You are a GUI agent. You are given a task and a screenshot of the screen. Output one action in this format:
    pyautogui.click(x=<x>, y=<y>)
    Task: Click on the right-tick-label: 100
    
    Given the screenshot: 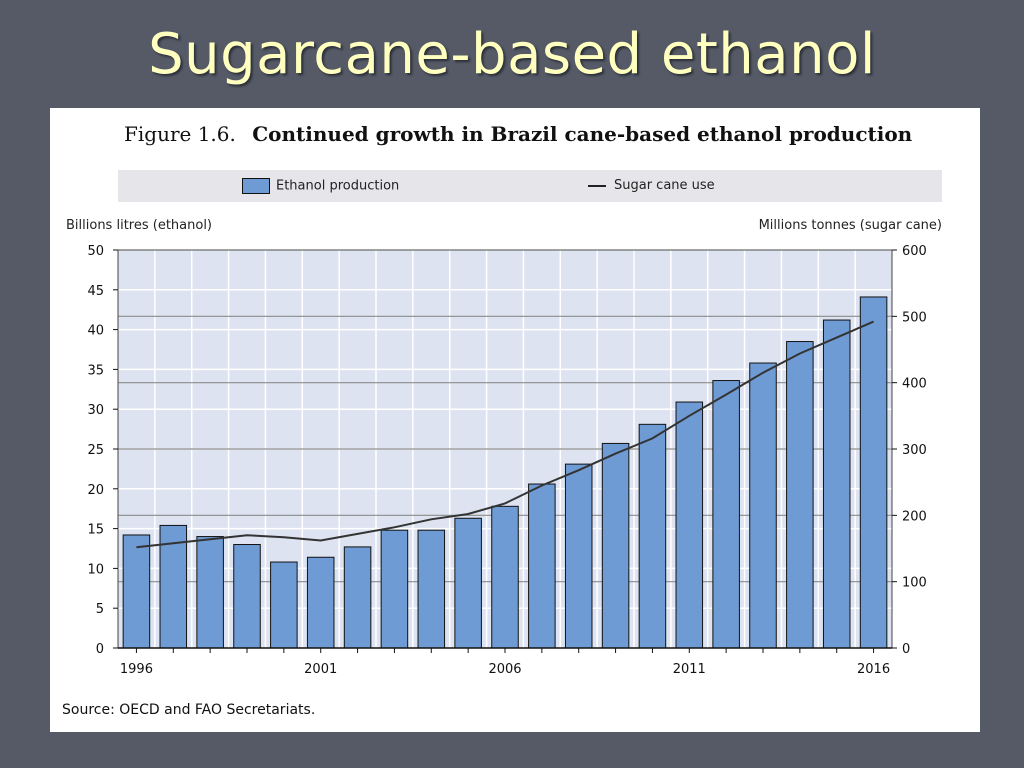 What is the action you would take?
    pyautogui.click(x=914, y=583)
    